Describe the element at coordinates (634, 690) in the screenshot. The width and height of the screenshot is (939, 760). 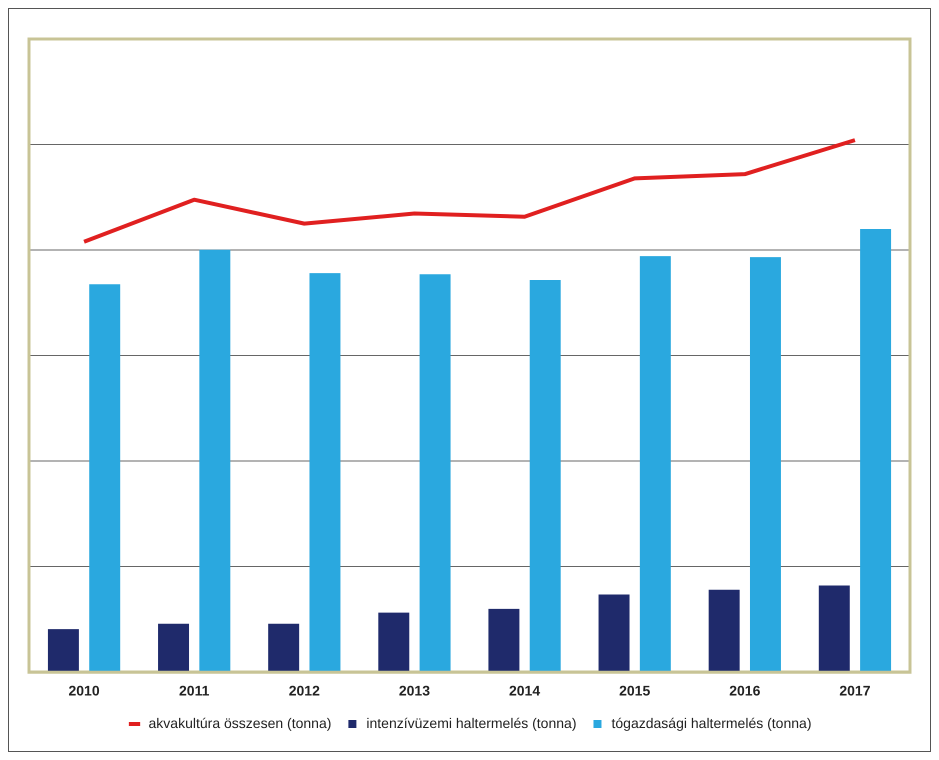
I see `x-tick-label: 2015` at that location.